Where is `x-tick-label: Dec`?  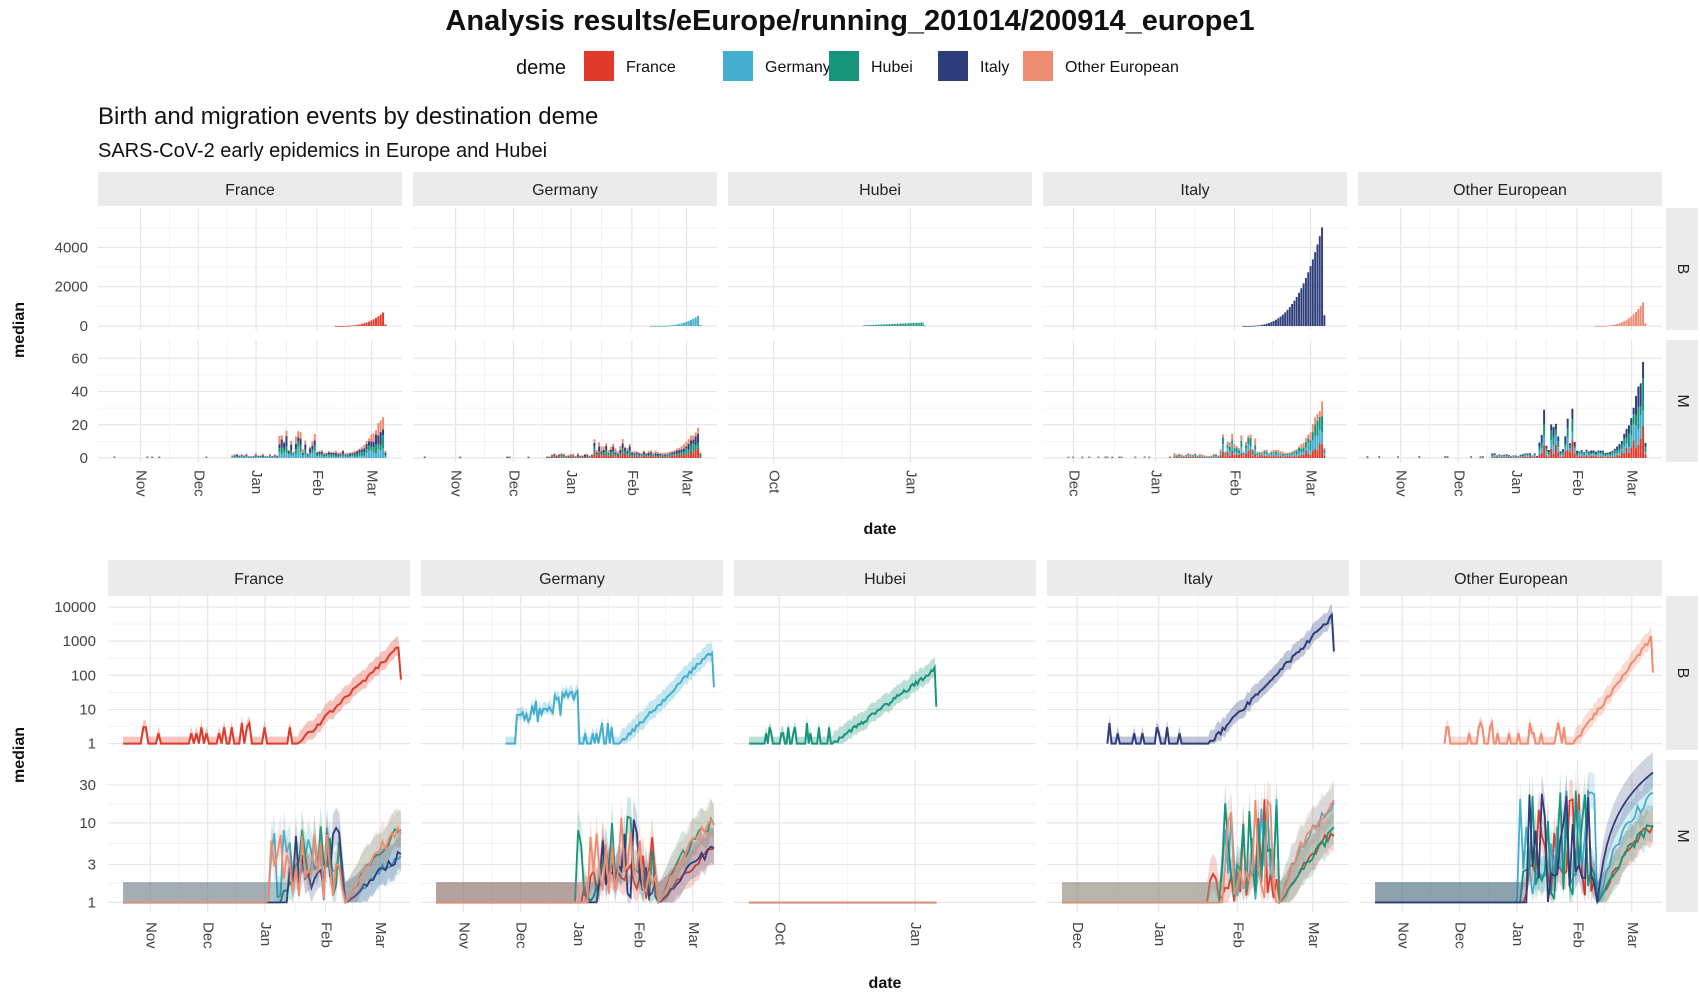
x-tick-label: Dec is located at coordinates (1073, 483).